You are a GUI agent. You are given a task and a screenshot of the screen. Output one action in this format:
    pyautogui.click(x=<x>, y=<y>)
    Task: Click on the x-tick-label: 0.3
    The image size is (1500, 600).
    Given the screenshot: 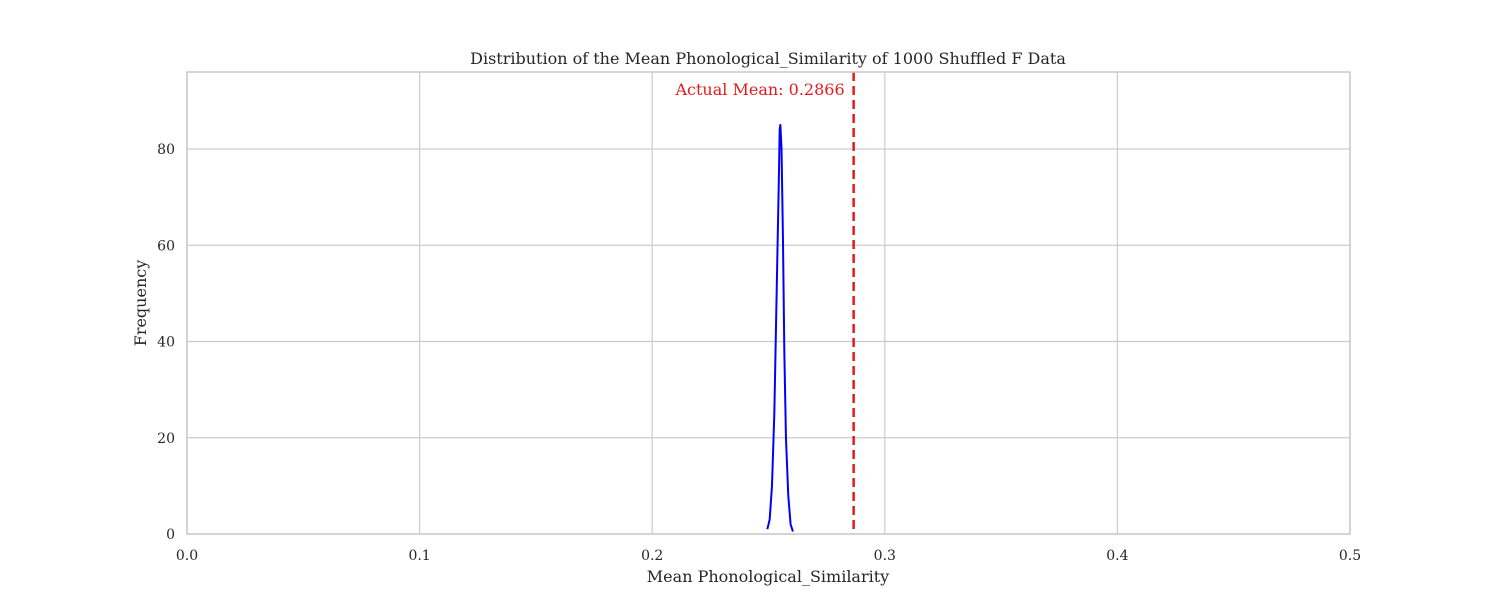 What is the action you would take?
    pyautogui.click(x=885, y=556)
    